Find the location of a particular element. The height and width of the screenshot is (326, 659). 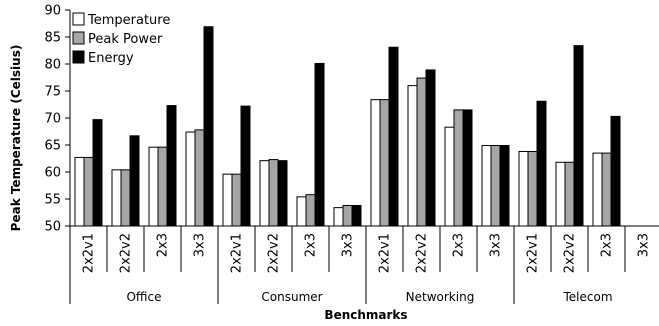

legend-label: Energy is located at coordinates (111, 58).